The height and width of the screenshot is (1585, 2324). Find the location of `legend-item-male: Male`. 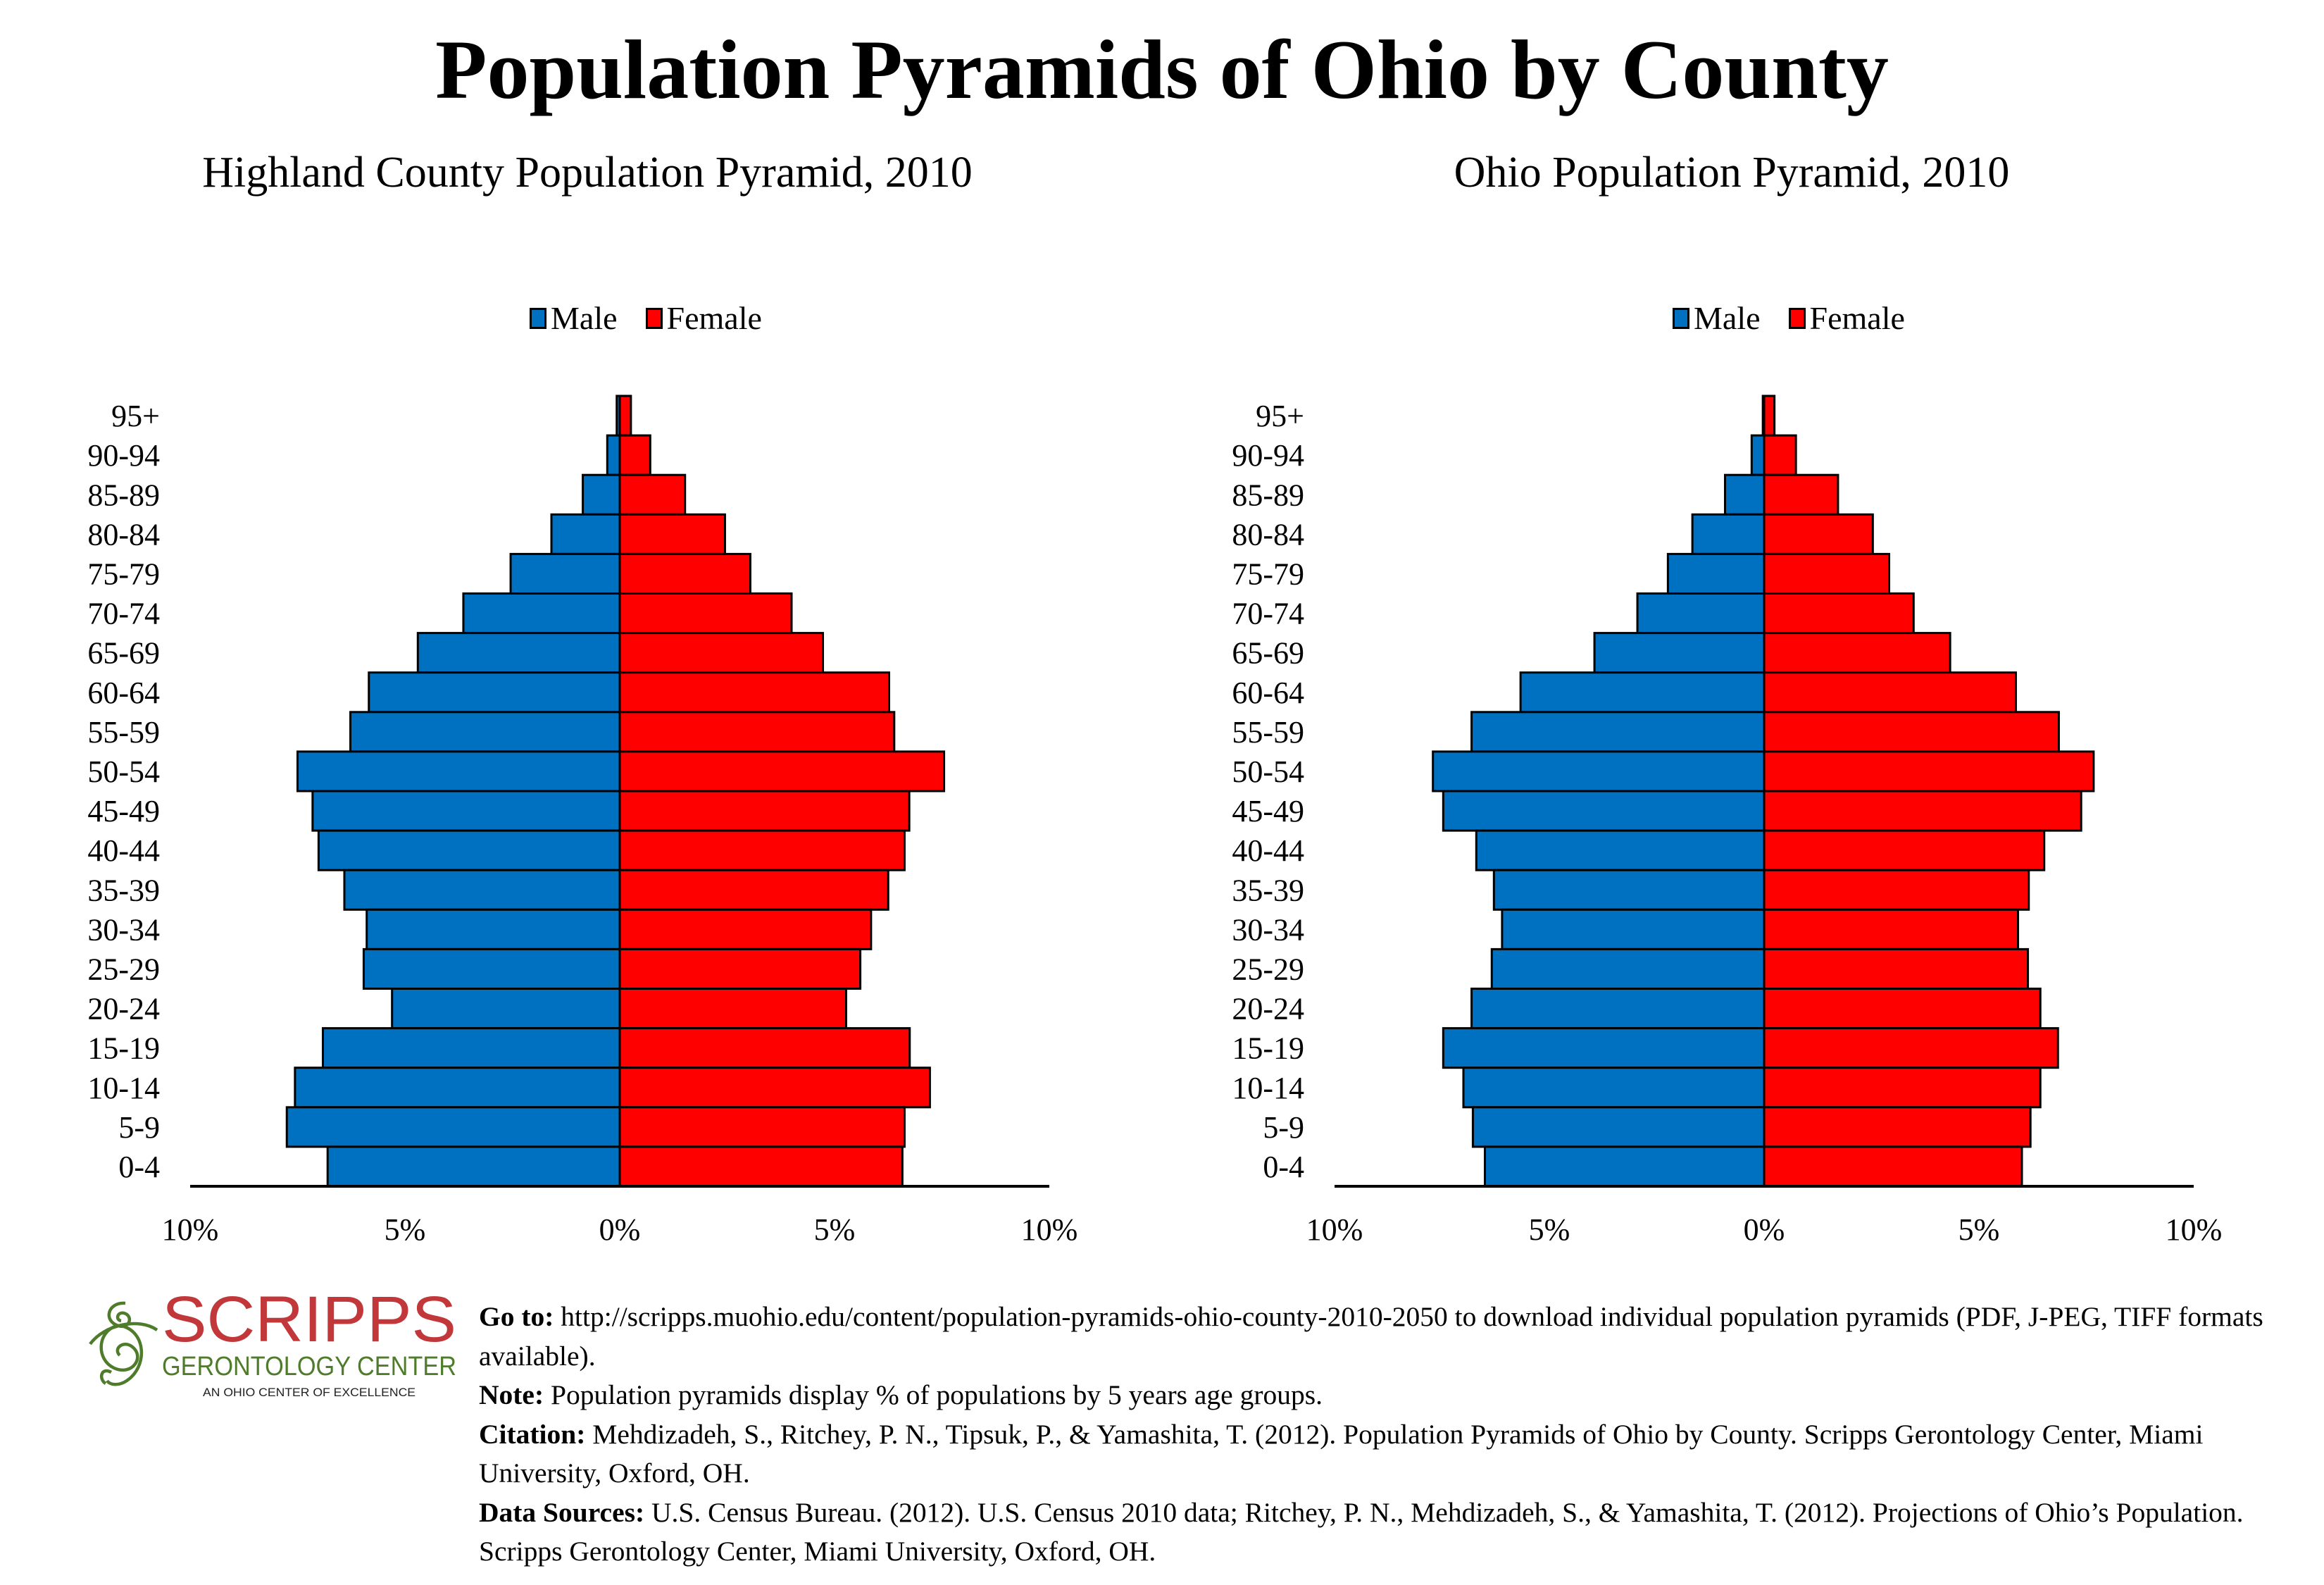

legend-item-male: Male is located at coordinates (1717, 318).